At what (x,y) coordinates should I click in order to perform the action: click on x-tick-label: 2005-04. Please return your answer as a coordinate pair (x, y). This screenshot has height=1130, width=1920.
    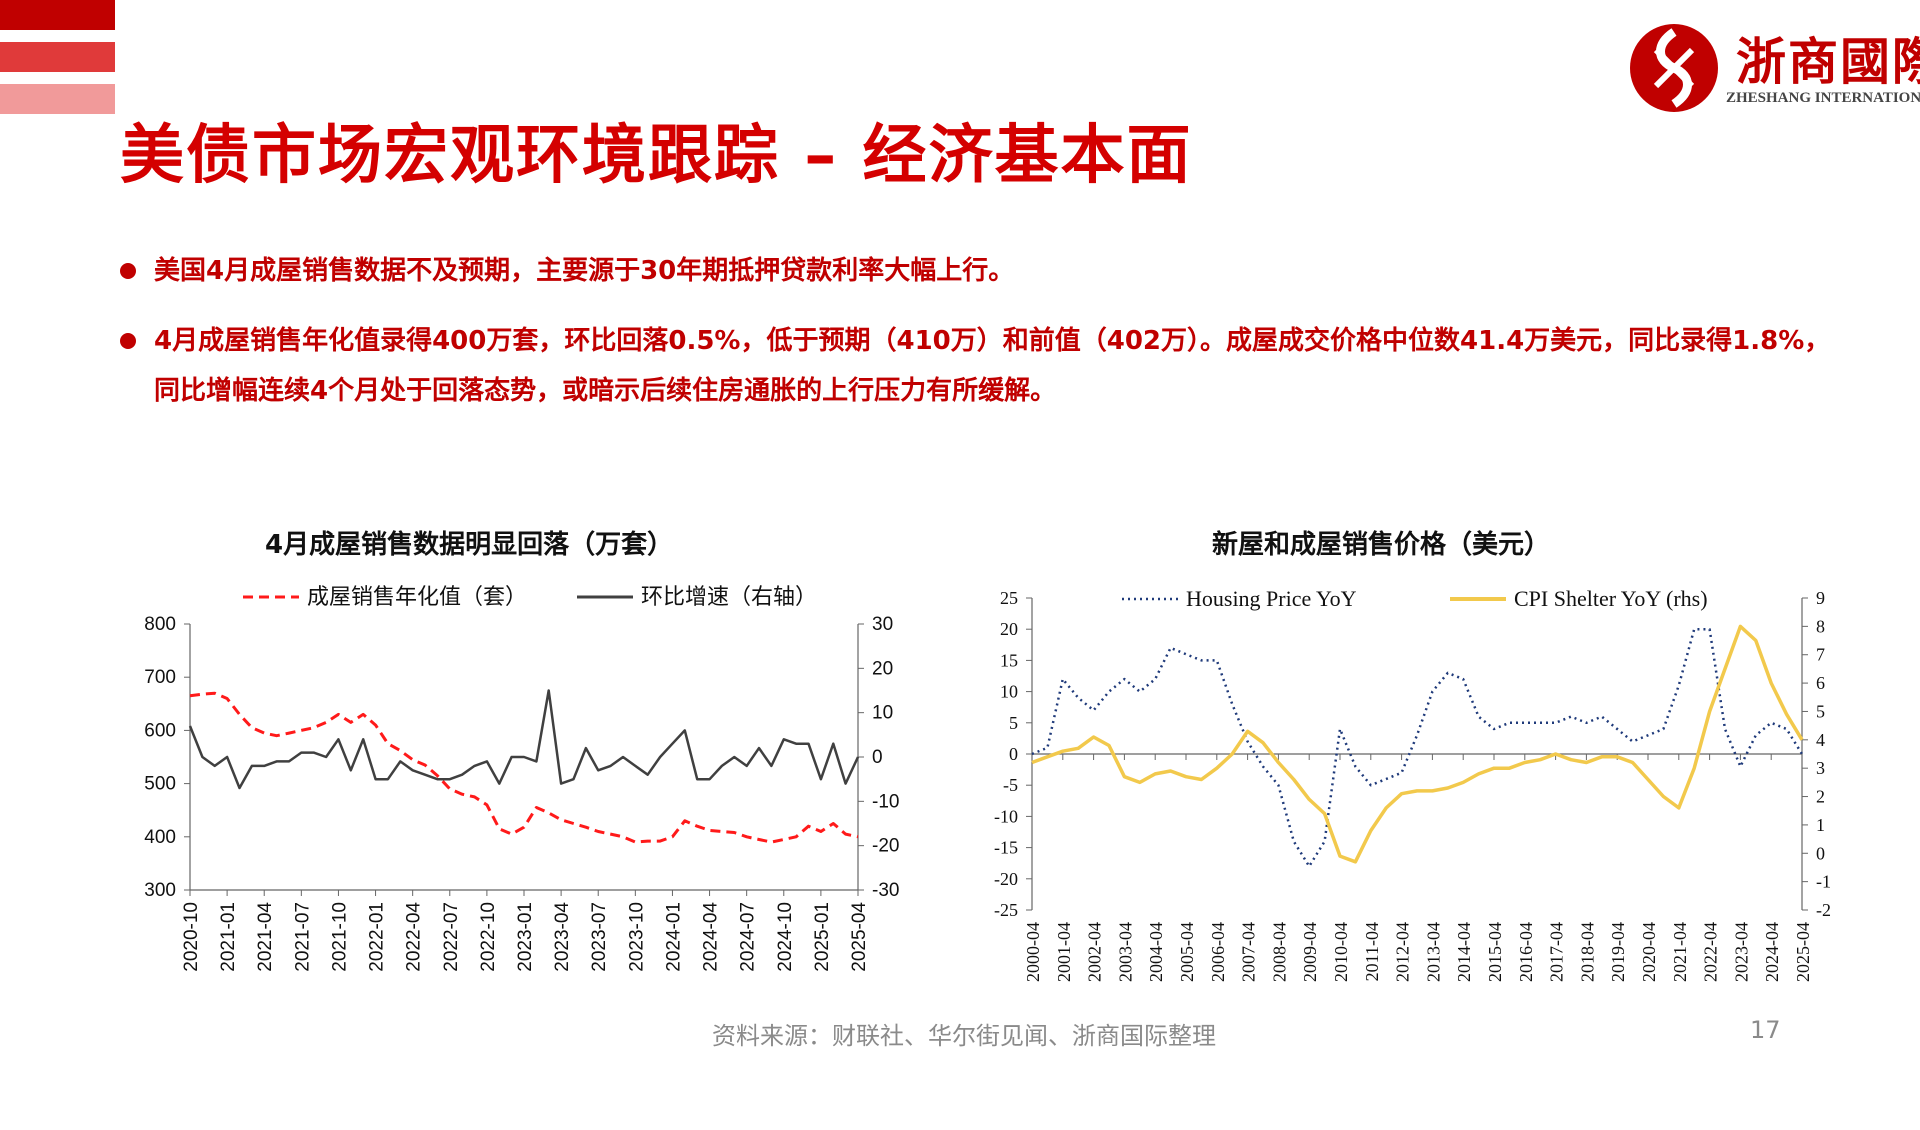
    Looking at the image, I should click on (1187, 952).